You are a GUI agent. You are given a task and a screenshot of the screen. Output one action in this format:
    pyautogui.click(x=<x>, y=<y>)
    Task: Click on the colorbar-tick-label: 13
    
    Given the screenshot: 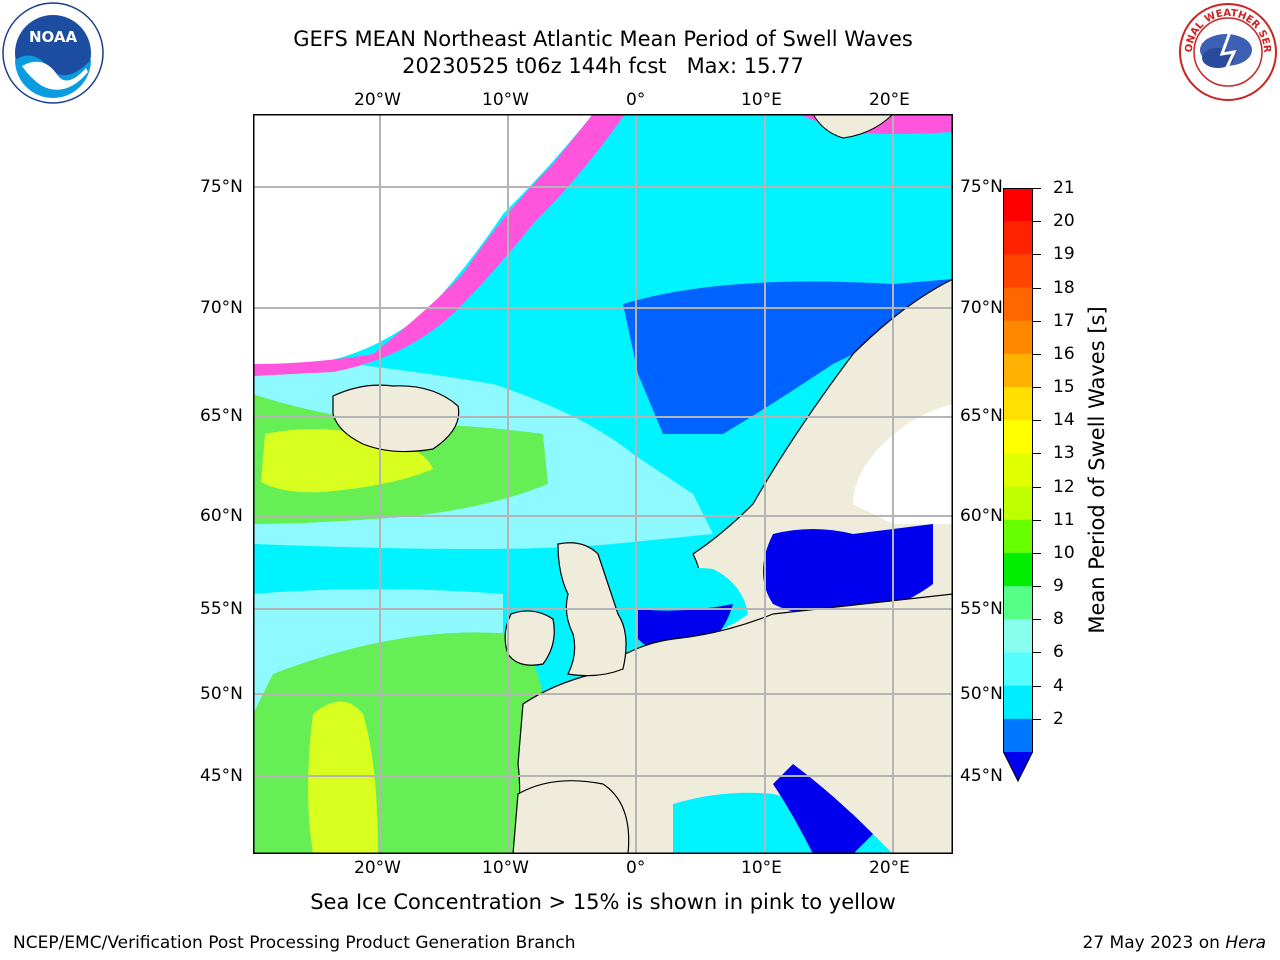 What is the action you would take?
    pyautogui.click(x=1064, y=453)
    